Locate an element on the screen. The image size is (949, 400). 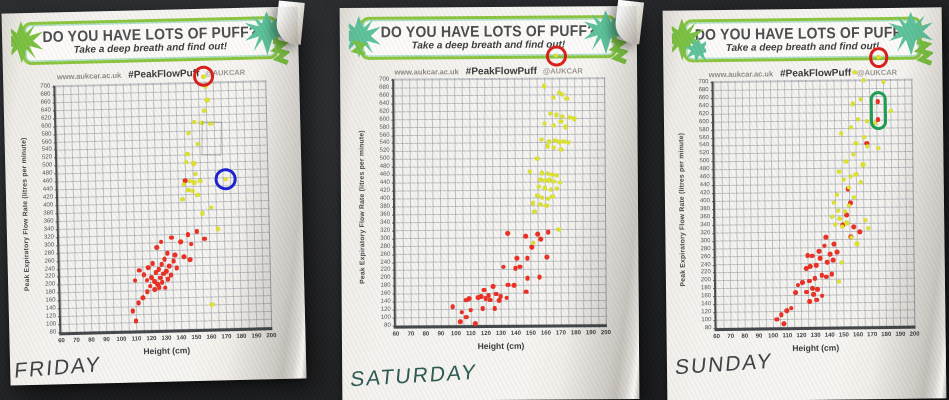
y-tick-label: 440 is located at coordinates (704, 185).